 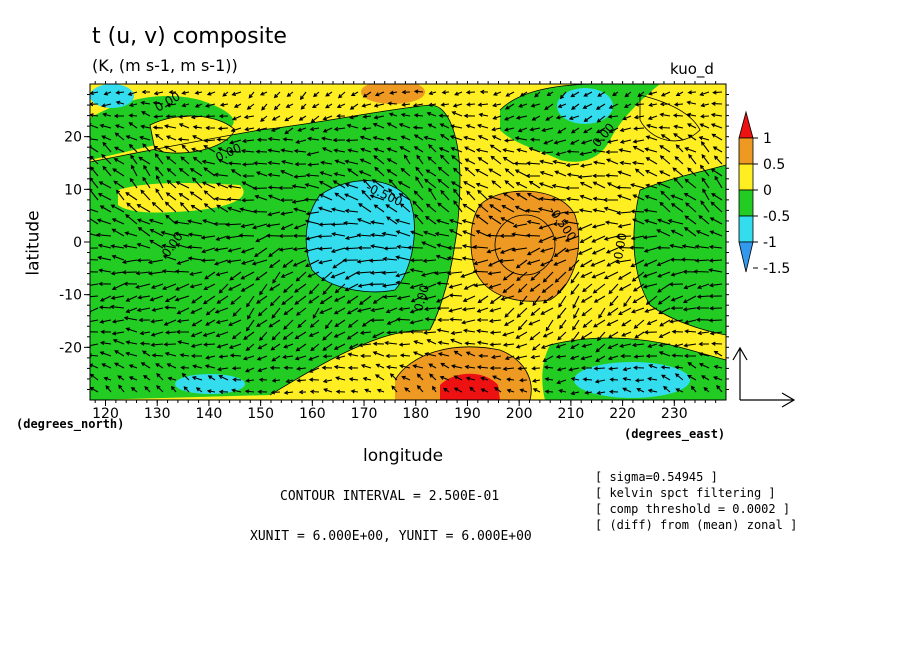 I want to click on y-axis-label: latitude, so click(x=33, y=243).